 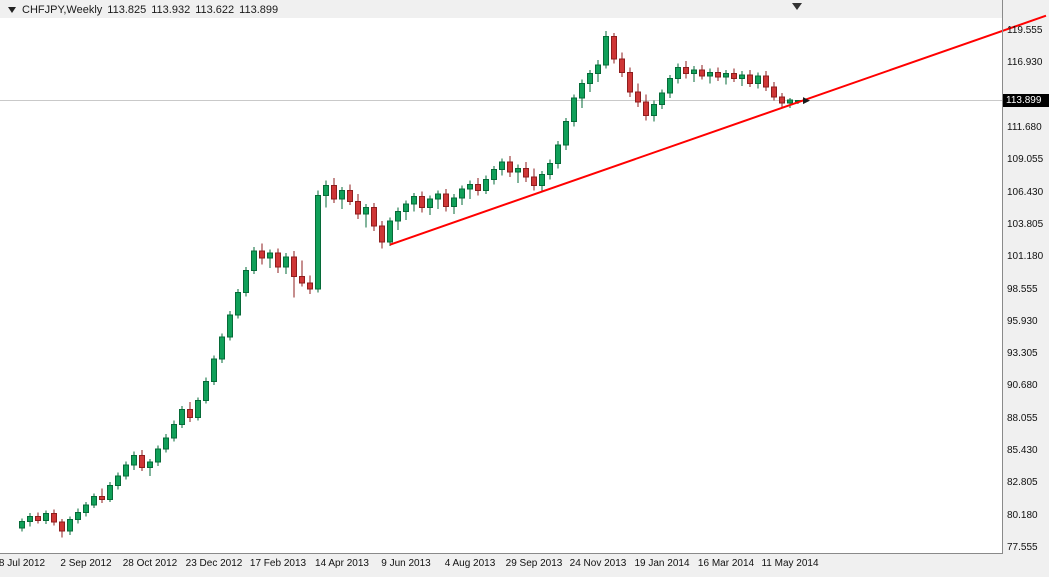 I want to click on price-axis-label: 103.805, so click(x=1025, y=224).